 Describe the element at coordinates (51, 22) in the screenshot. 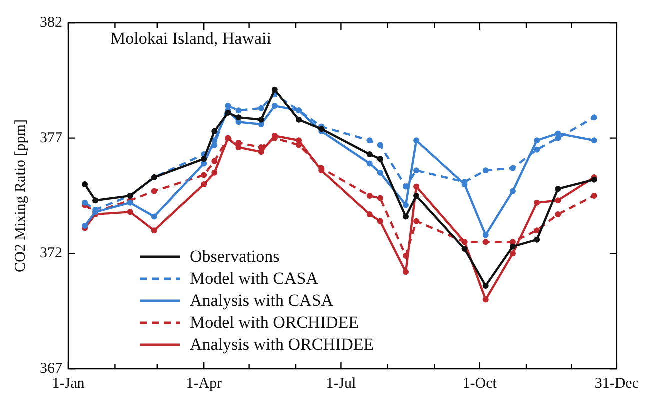

I see `y-tick-label: 382` at that location.